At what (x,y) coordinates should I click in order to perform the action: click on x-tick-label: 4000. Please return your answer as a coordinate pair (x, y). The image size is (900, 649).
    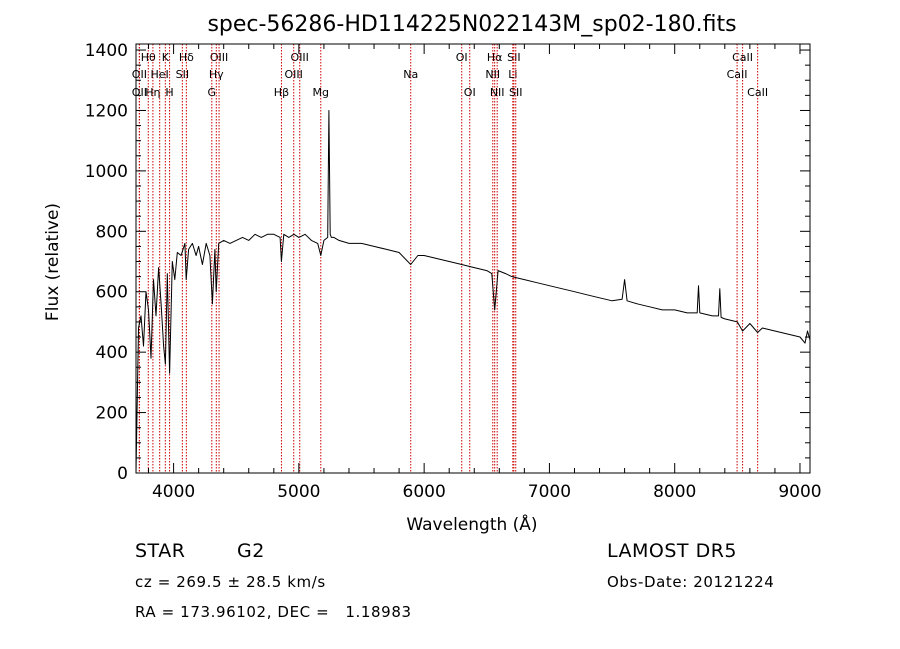
    Looking at the image, I should click on (173, 492).